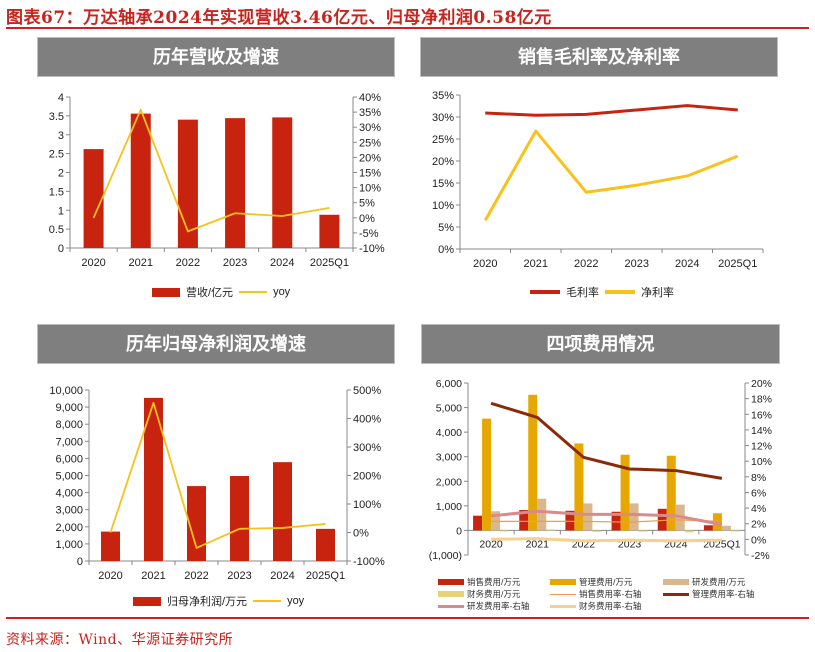 The height and width of the screenshot is (652, 815). I want to click on svg-text: 1, so click(61, 211).